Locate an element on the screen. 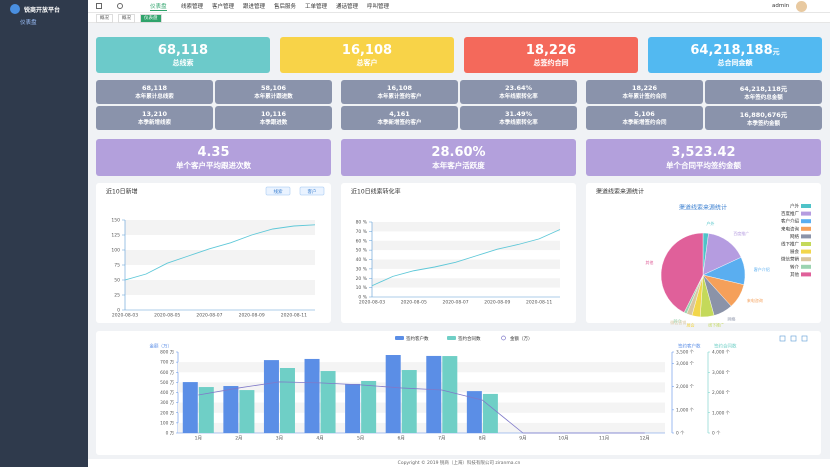 This screenshot has height=467, width=830. line-series is located at coordinates (421, 407).